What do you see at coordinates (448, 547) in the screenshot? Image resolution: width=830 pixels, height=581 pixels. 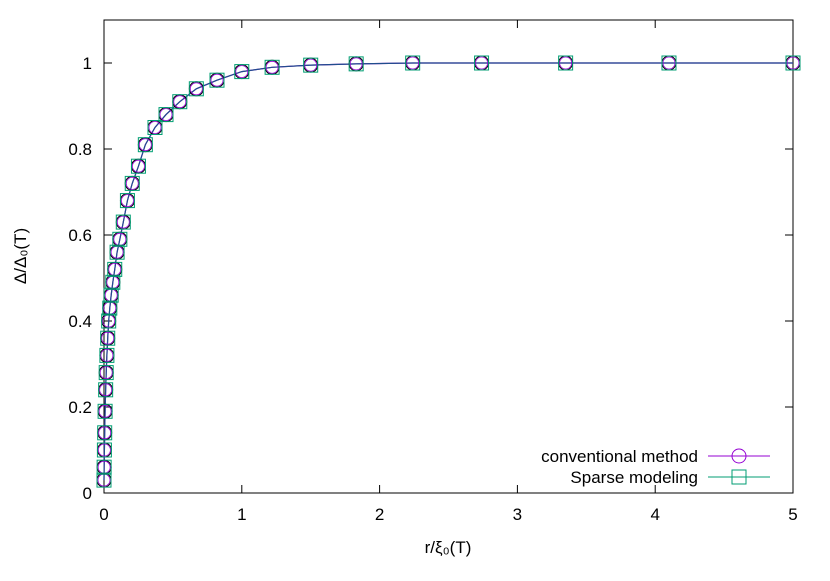 I see `x-axis-label: r/ξ₀(T)` at bounding box center [448, 547].